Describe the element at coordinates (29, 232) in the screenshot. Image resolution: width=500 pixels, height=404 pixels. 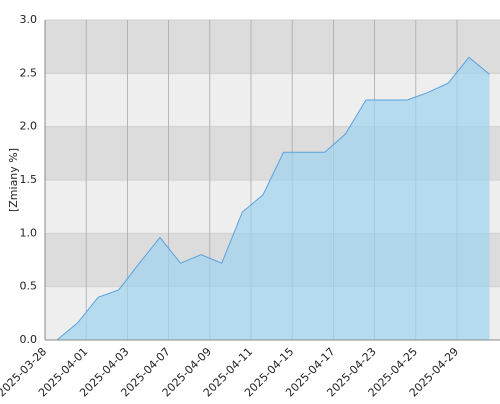
I see `y-tick-label: 1.0` at that location.